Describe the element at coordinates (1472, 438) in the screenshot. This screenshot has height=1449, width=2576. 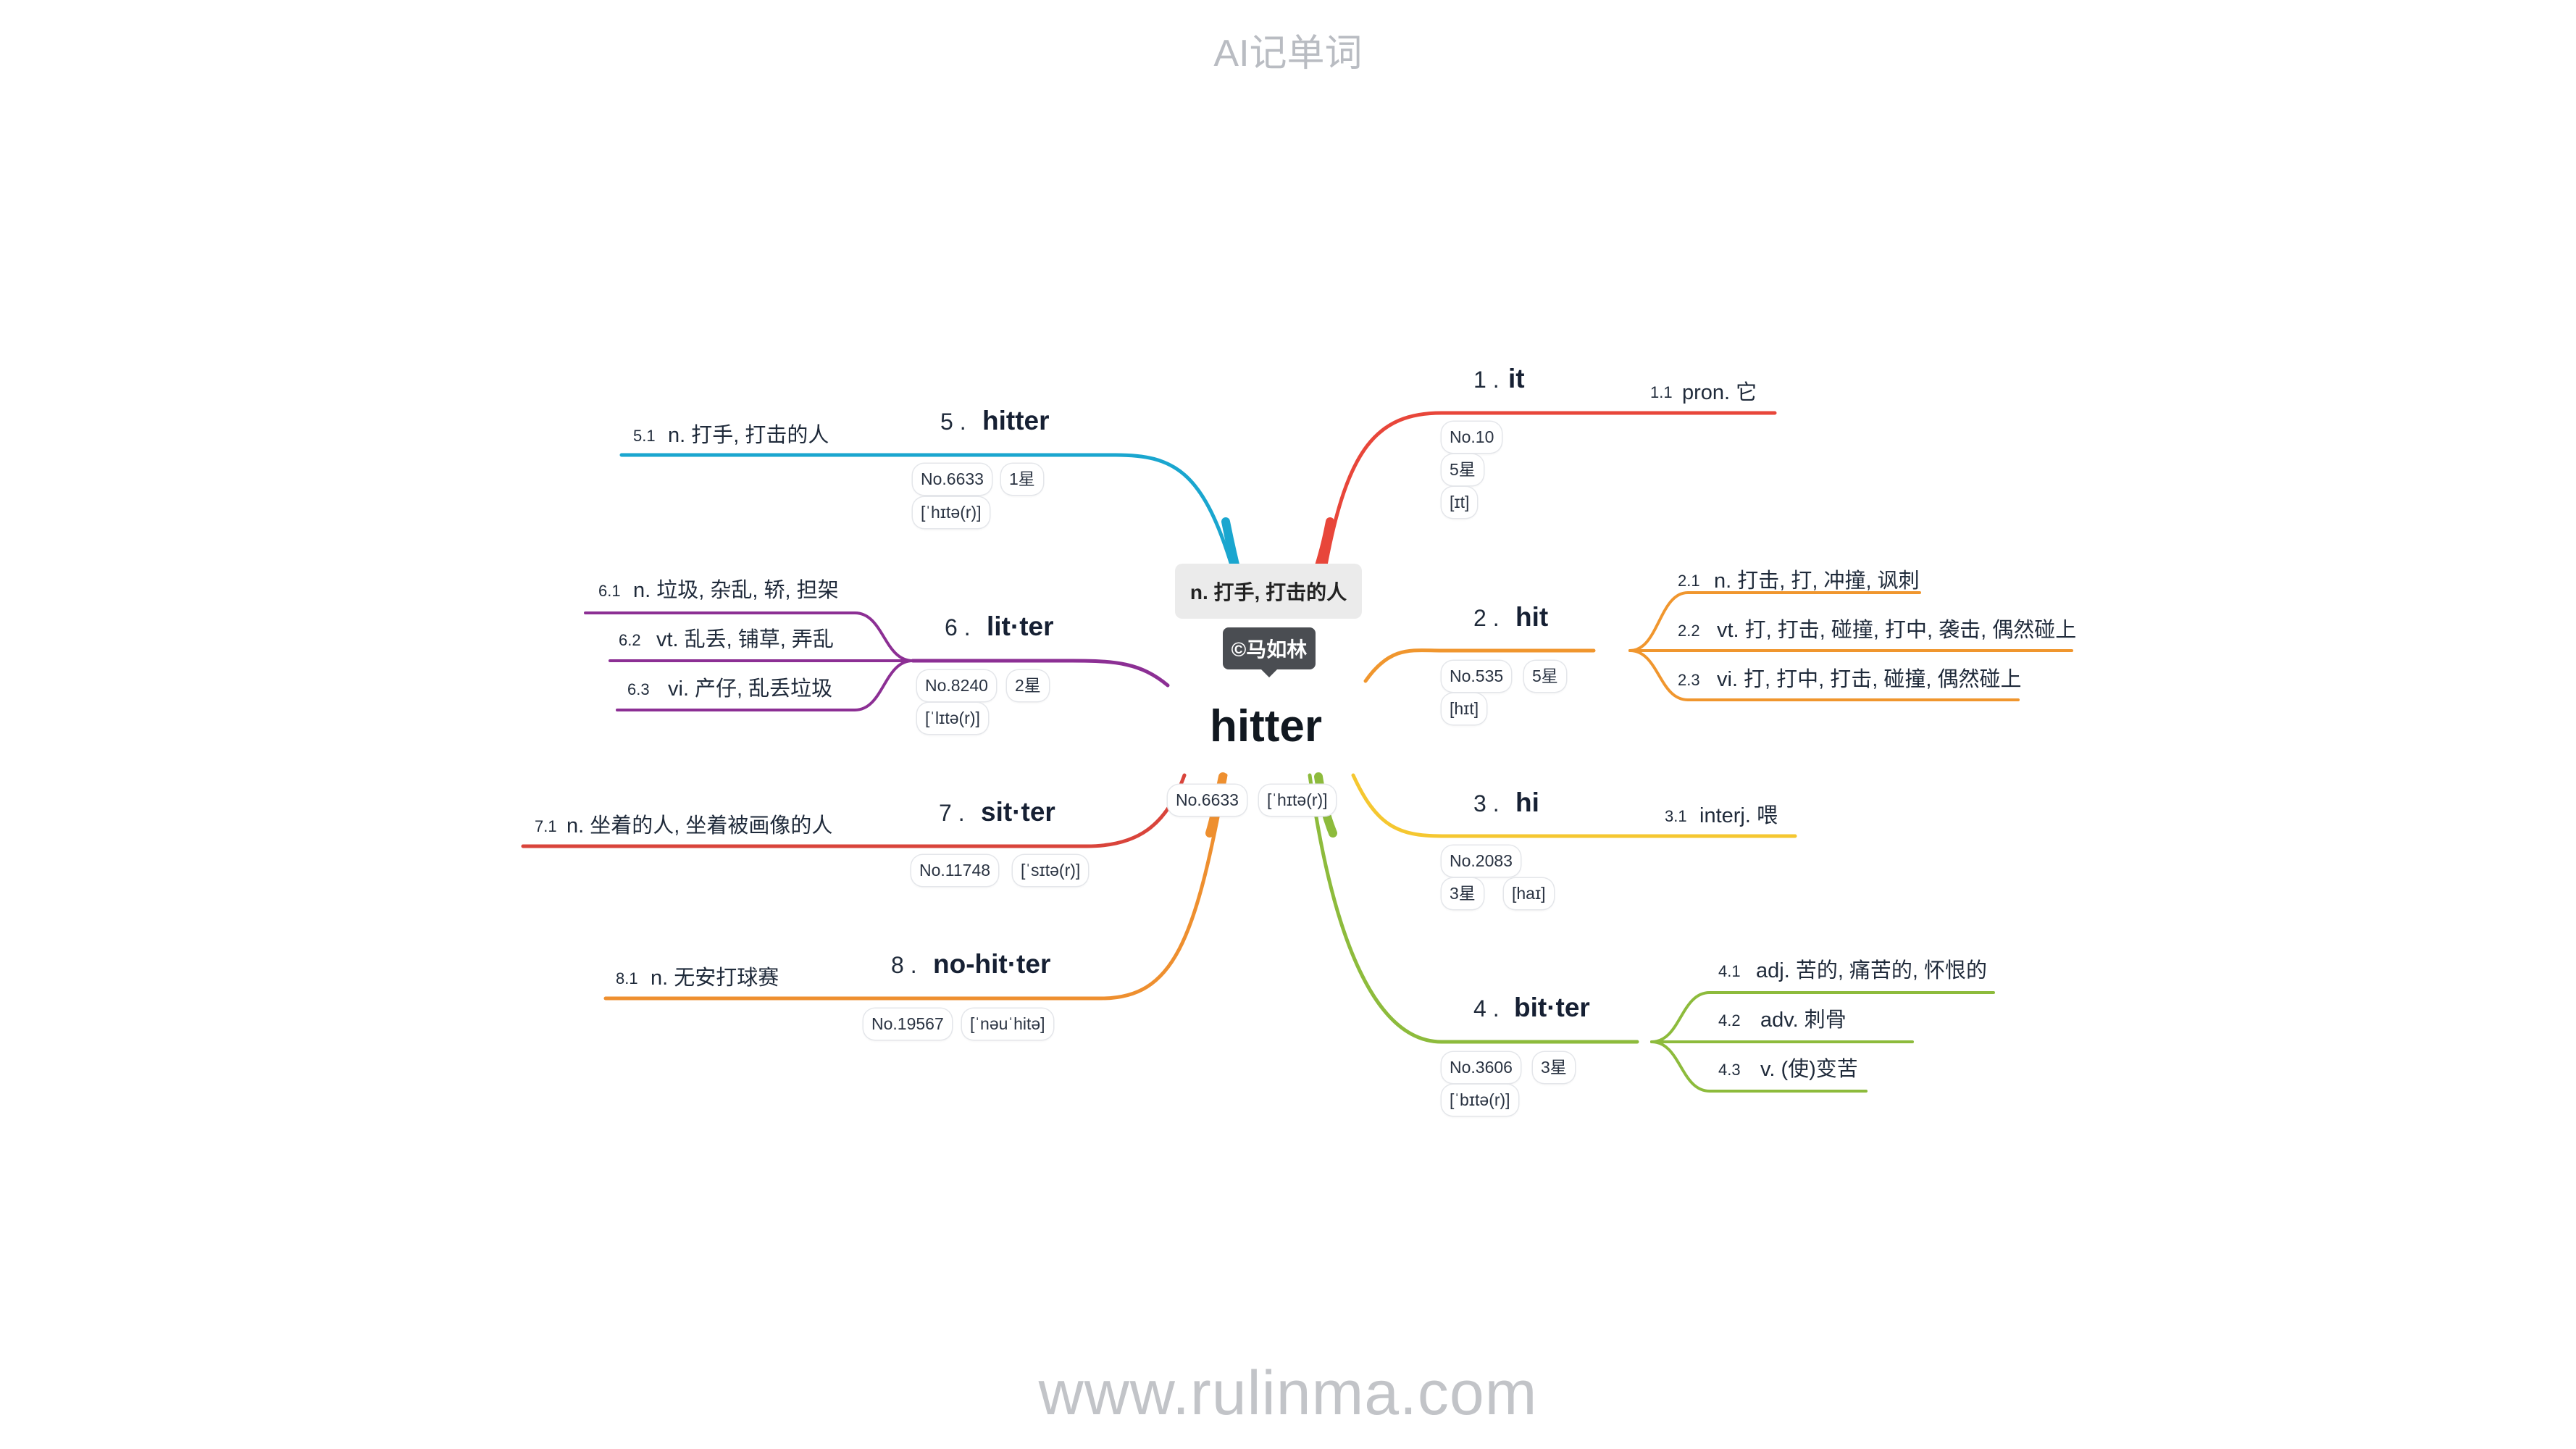
I see `branch-1-rank-tag: No.10` at that location.